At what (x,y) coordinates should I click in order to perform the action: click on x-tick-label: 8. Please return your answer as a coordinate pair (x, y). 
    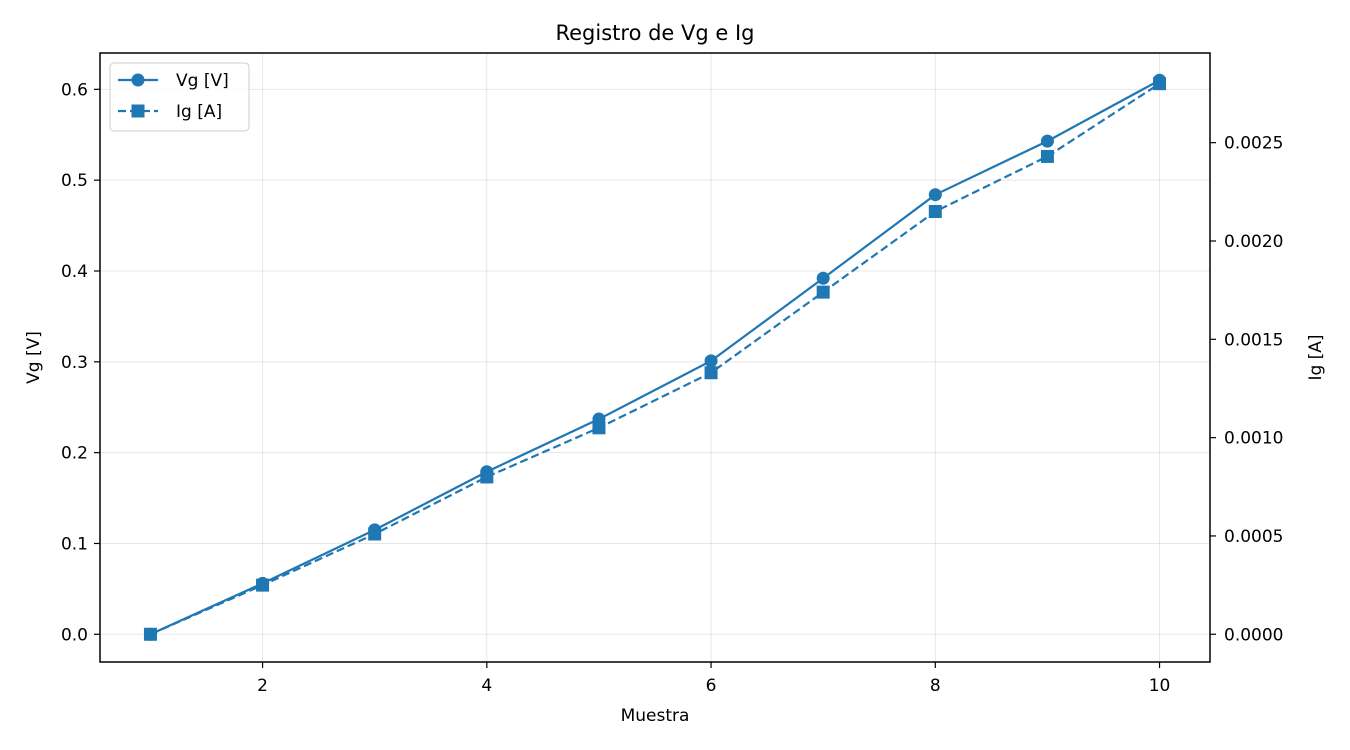
    Looking at the image, I should click on (935, 686).